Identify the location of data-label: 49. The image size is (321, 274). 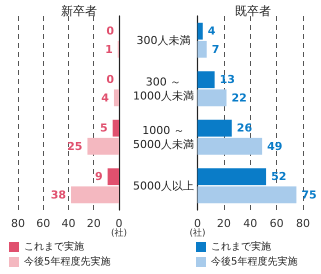
(274, 146).